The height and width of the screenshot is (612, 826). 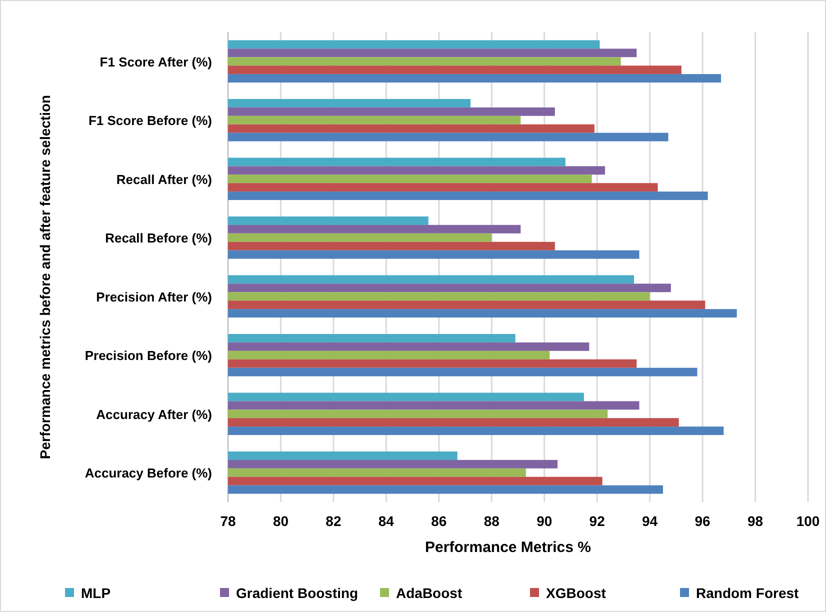 I want to click on legend-label: Gradient Boosting, so click(x=297, y=593).